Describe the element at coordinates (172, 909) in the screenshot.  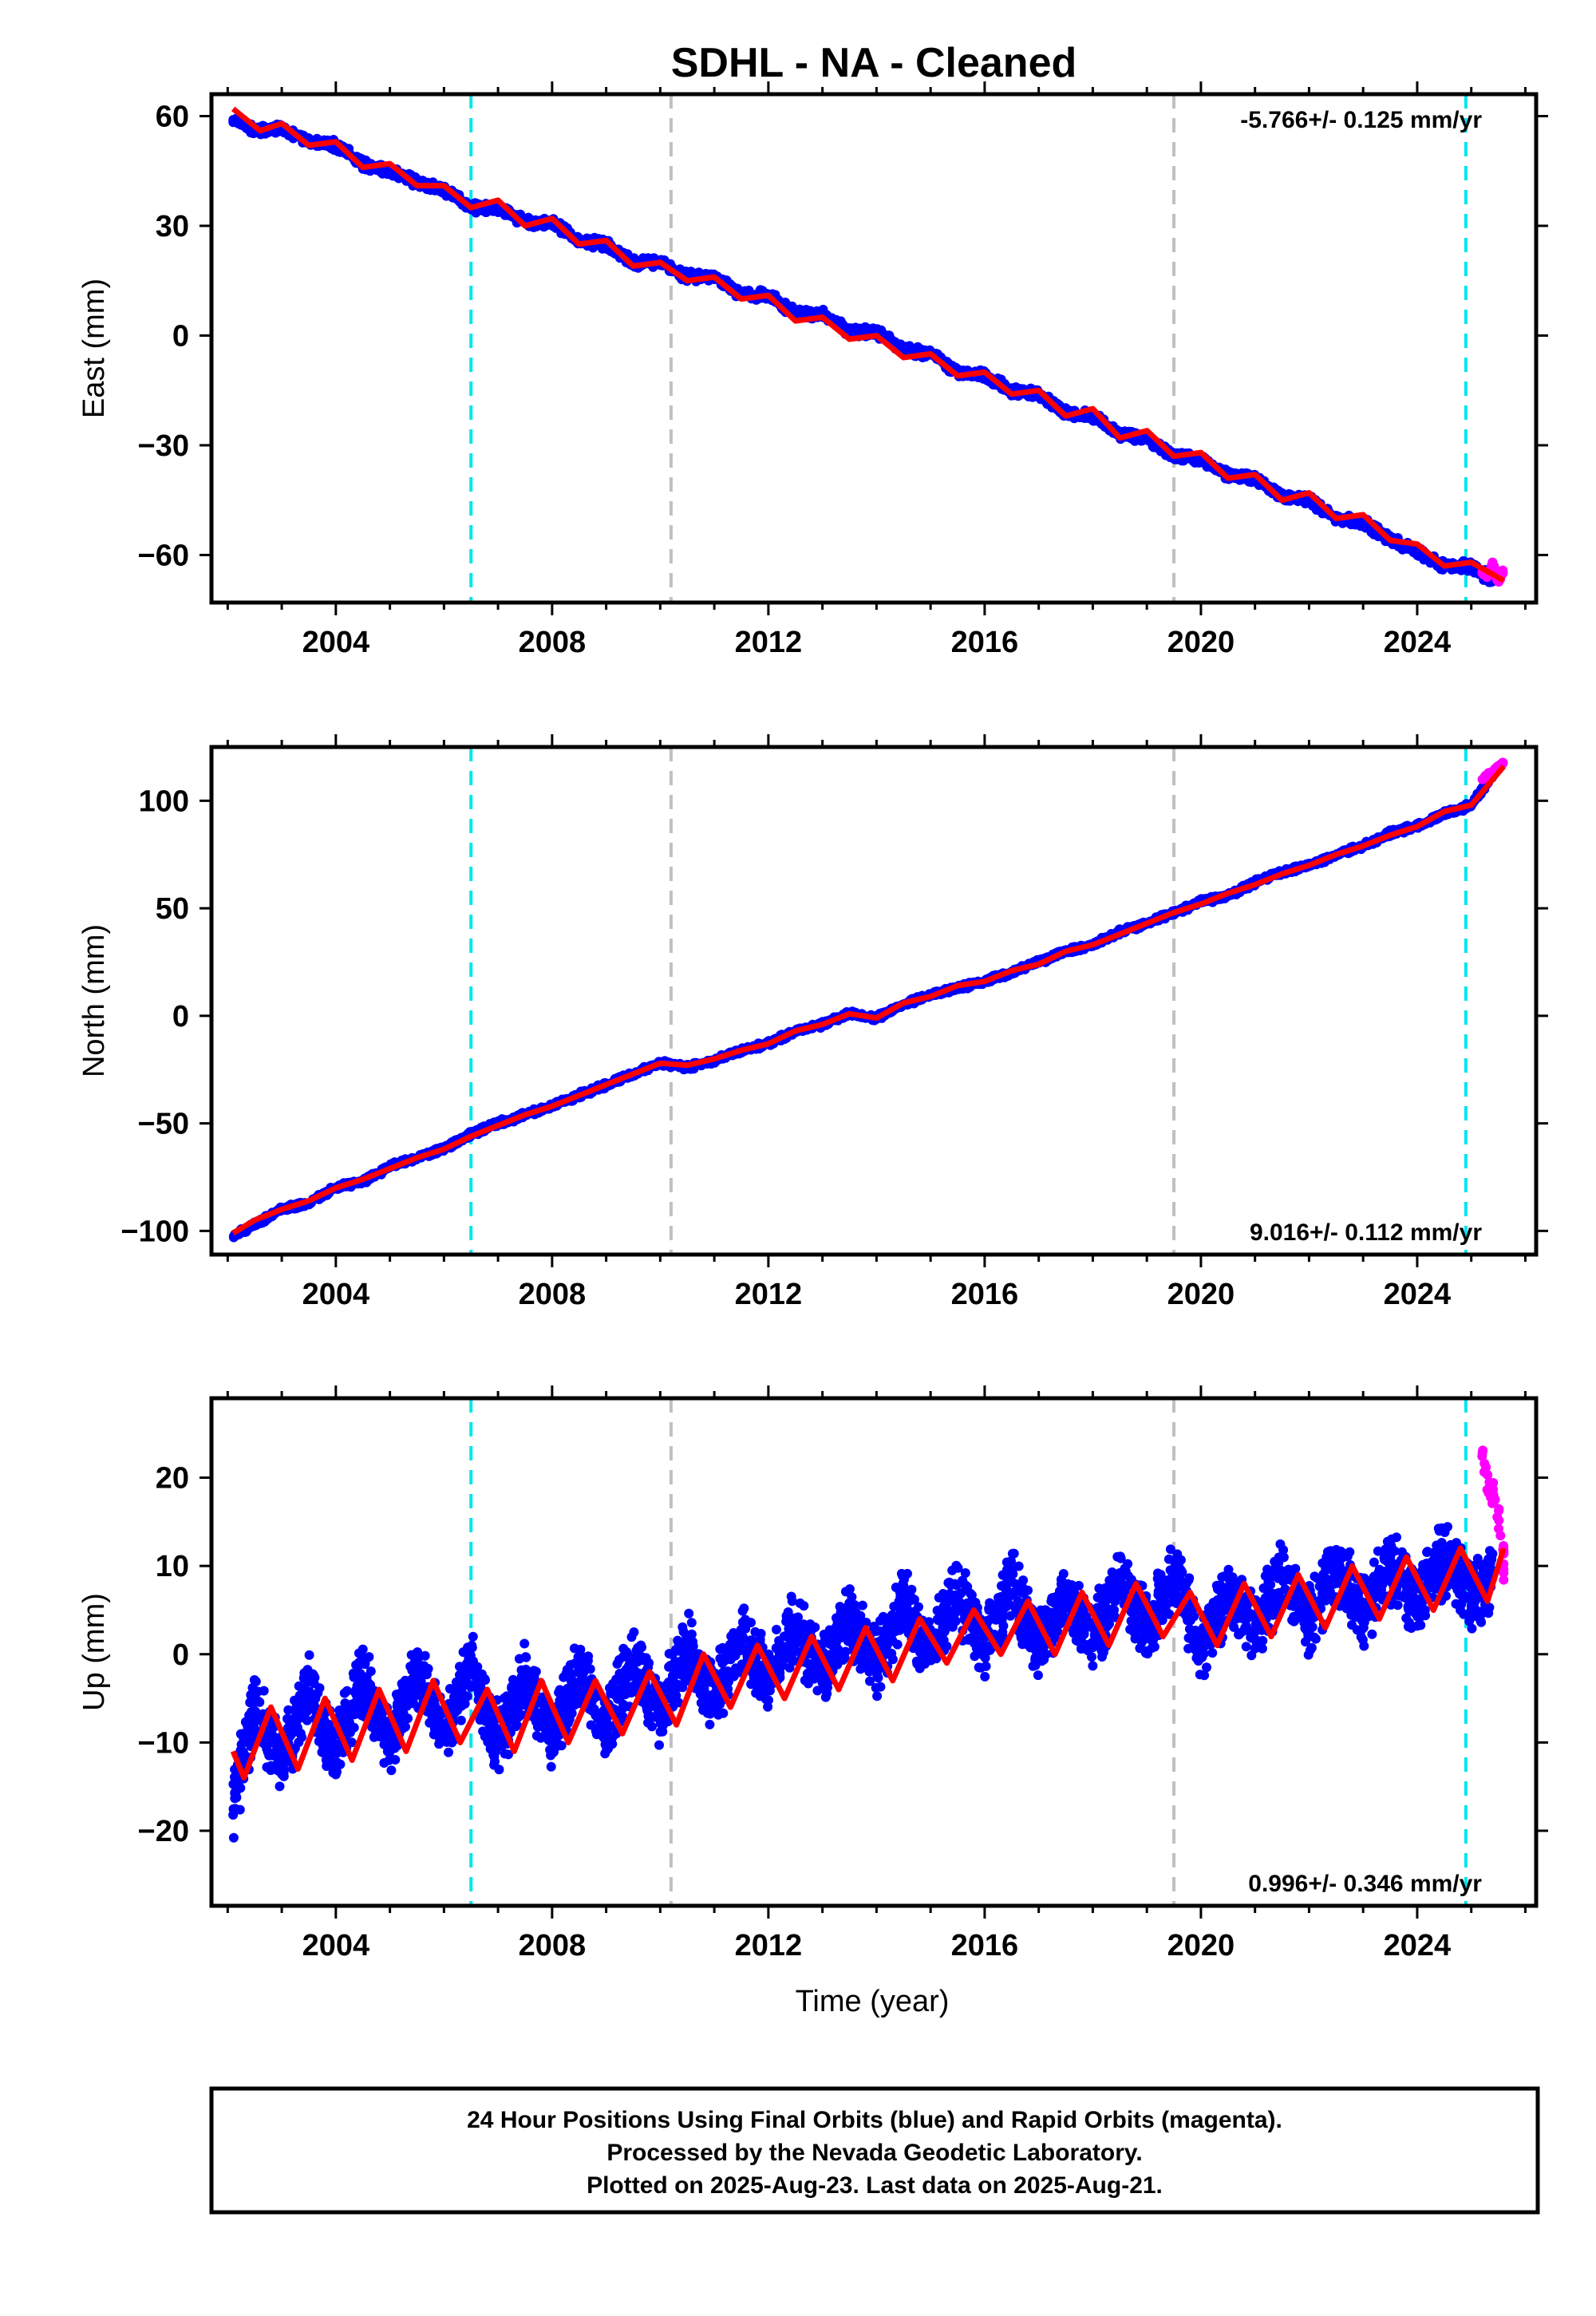
I see `y-tick-label: 50` at that location.